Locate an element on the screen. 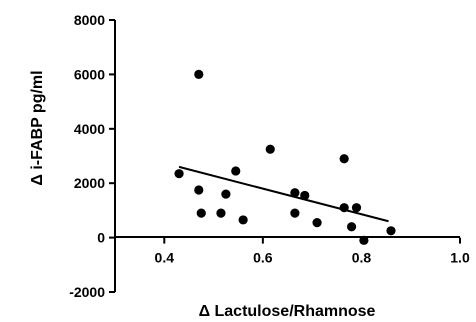 The image size is (476, 322). x-tick-label: 1.0 is located at coordinates (460, 258).